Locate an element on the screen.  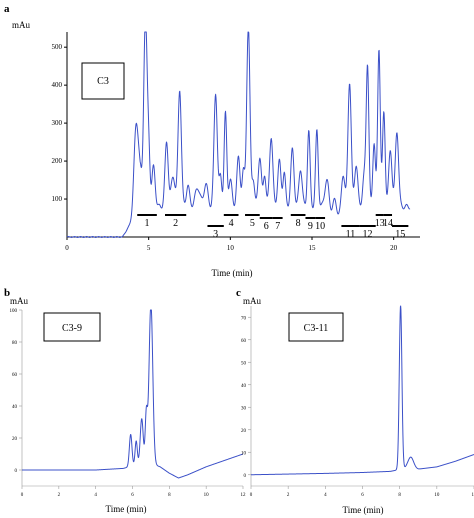
panel-a-sample-box is located at coordinates (103, 81).